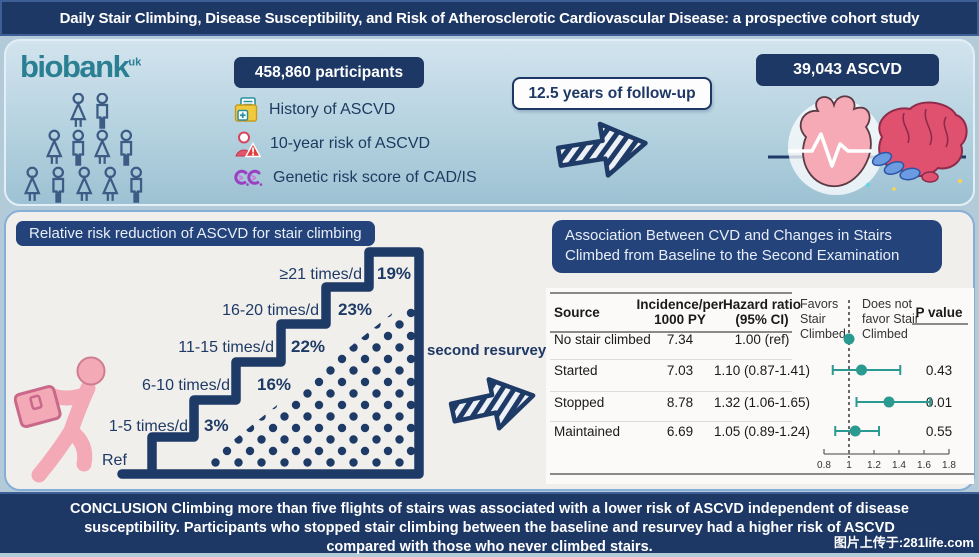 This screenshot has height=557, width=979. I want to click on col-header-hazard-l2: (95% CI), so click(762, 319).